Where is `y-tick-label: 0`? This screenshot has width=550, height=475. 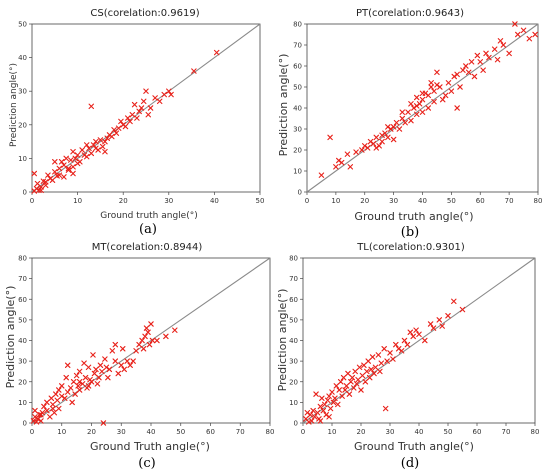
y-tick-label: 0 is located at coordinates (300, 193).